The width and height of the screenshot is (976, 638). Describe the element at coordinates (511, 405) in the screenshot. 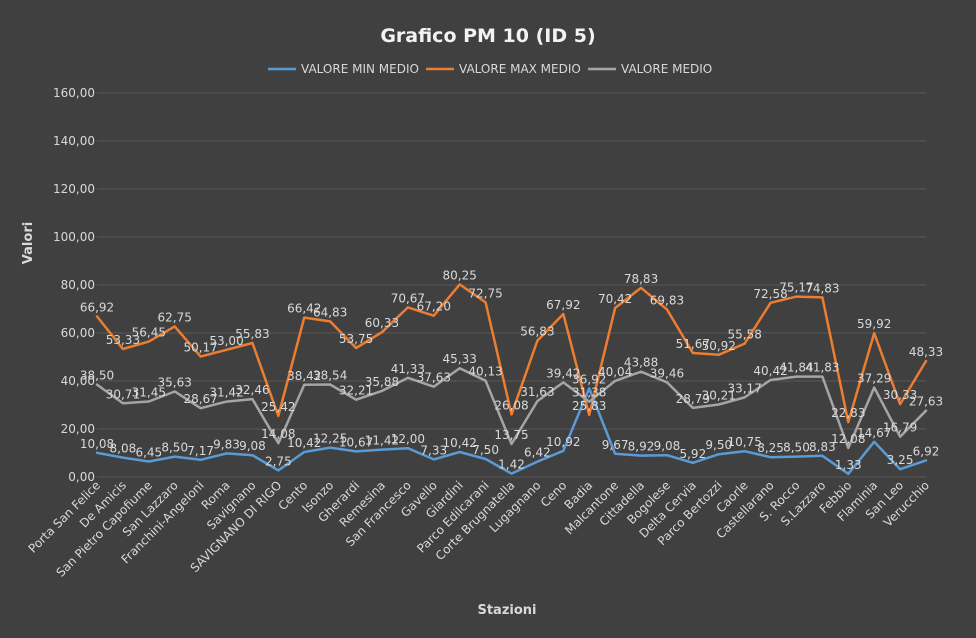

I see `data-label: 26,08` at that location.